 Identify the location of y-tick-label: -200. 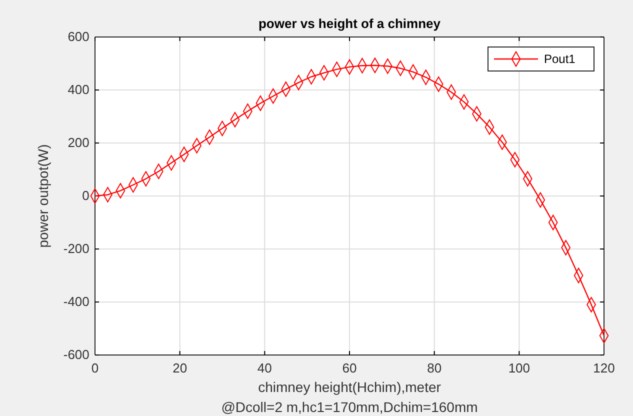
(76, 248).